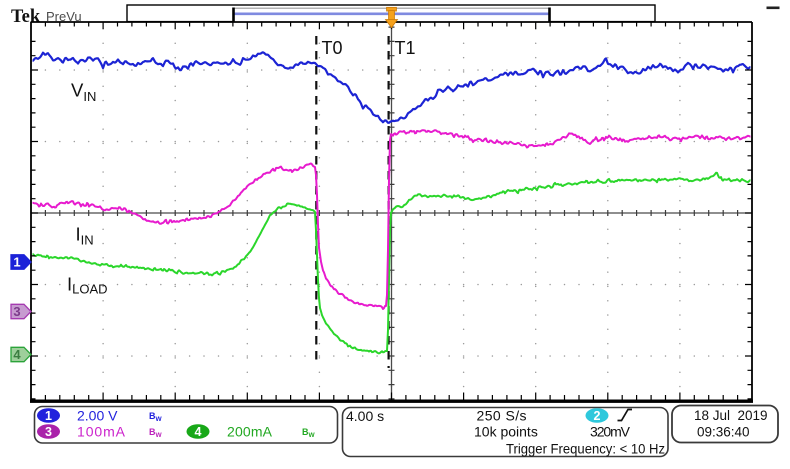 The height and width of the screenshot is (469, 790). I want to click on svg-text: 100mA, so click(101, 432).